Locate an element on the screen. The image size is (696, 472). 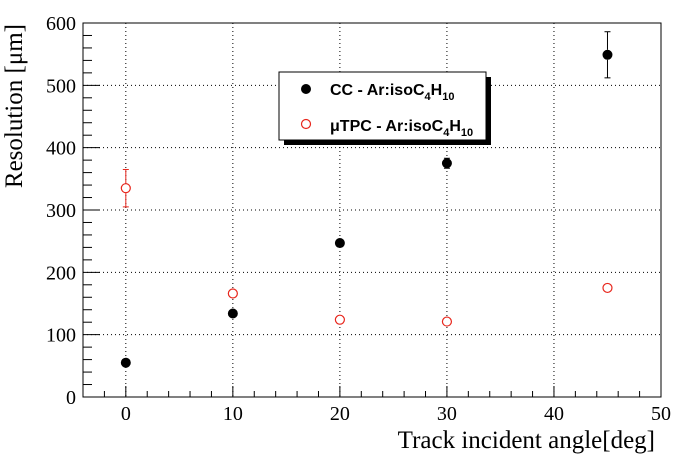
legend-box is located at coordinates (382, 106).